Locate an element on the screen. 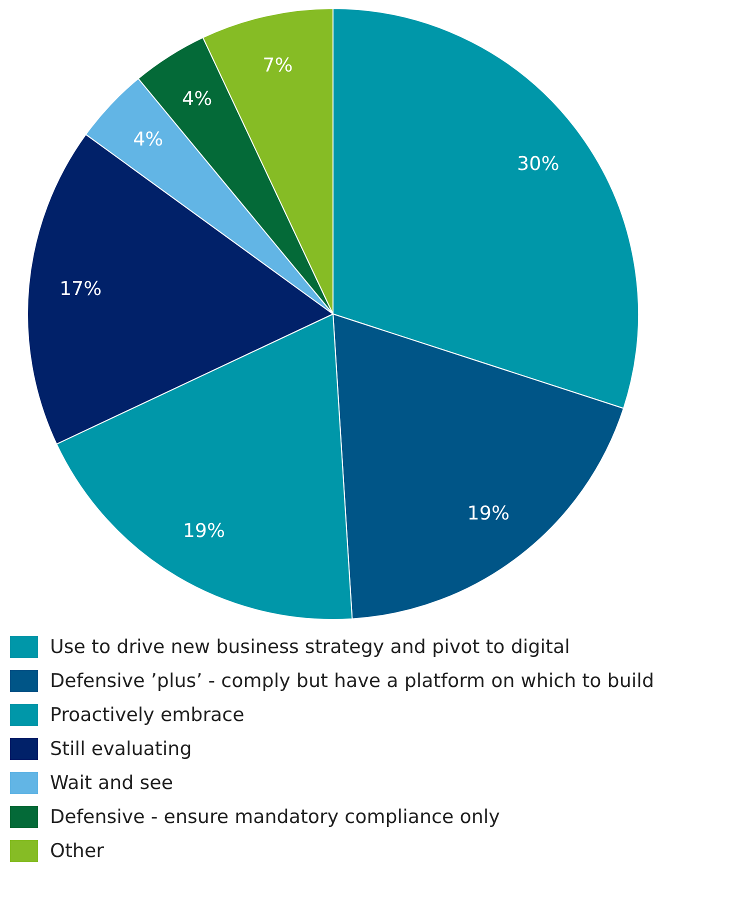 The height and width of the screenshot is (916, 736). data-label: 17% is located at coordinates (80, 289).